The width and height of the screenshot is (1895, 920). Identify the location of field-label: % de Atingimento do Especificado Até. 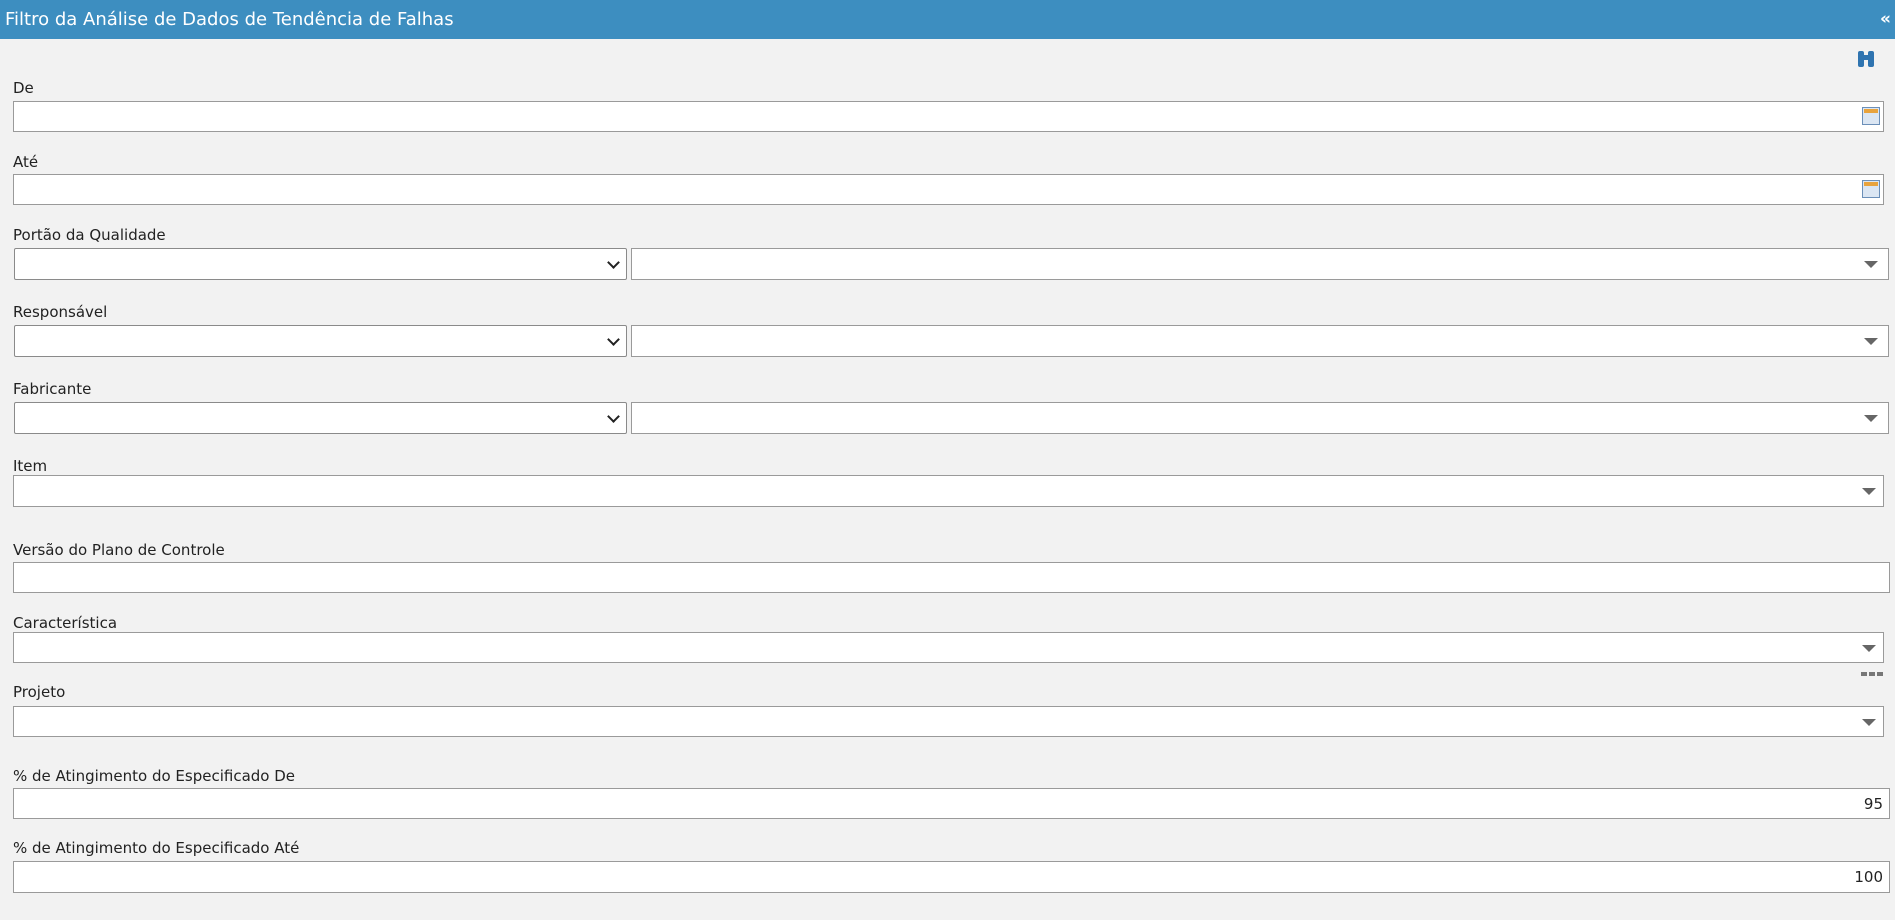
(156, 848).